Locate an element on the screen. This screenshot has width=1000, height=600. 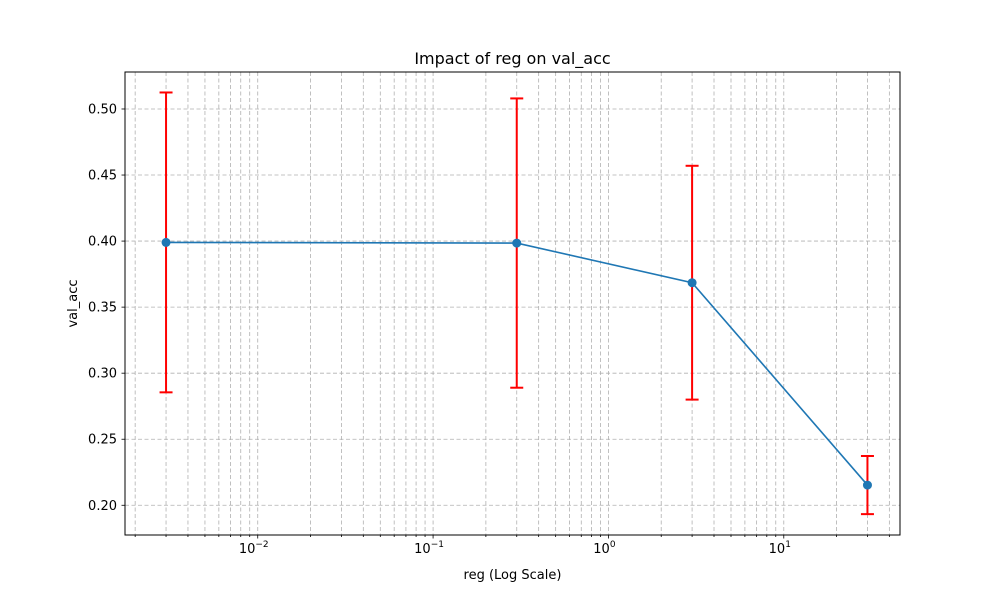
y-tick-label: 0.25 is located at coordinates (102, 440).